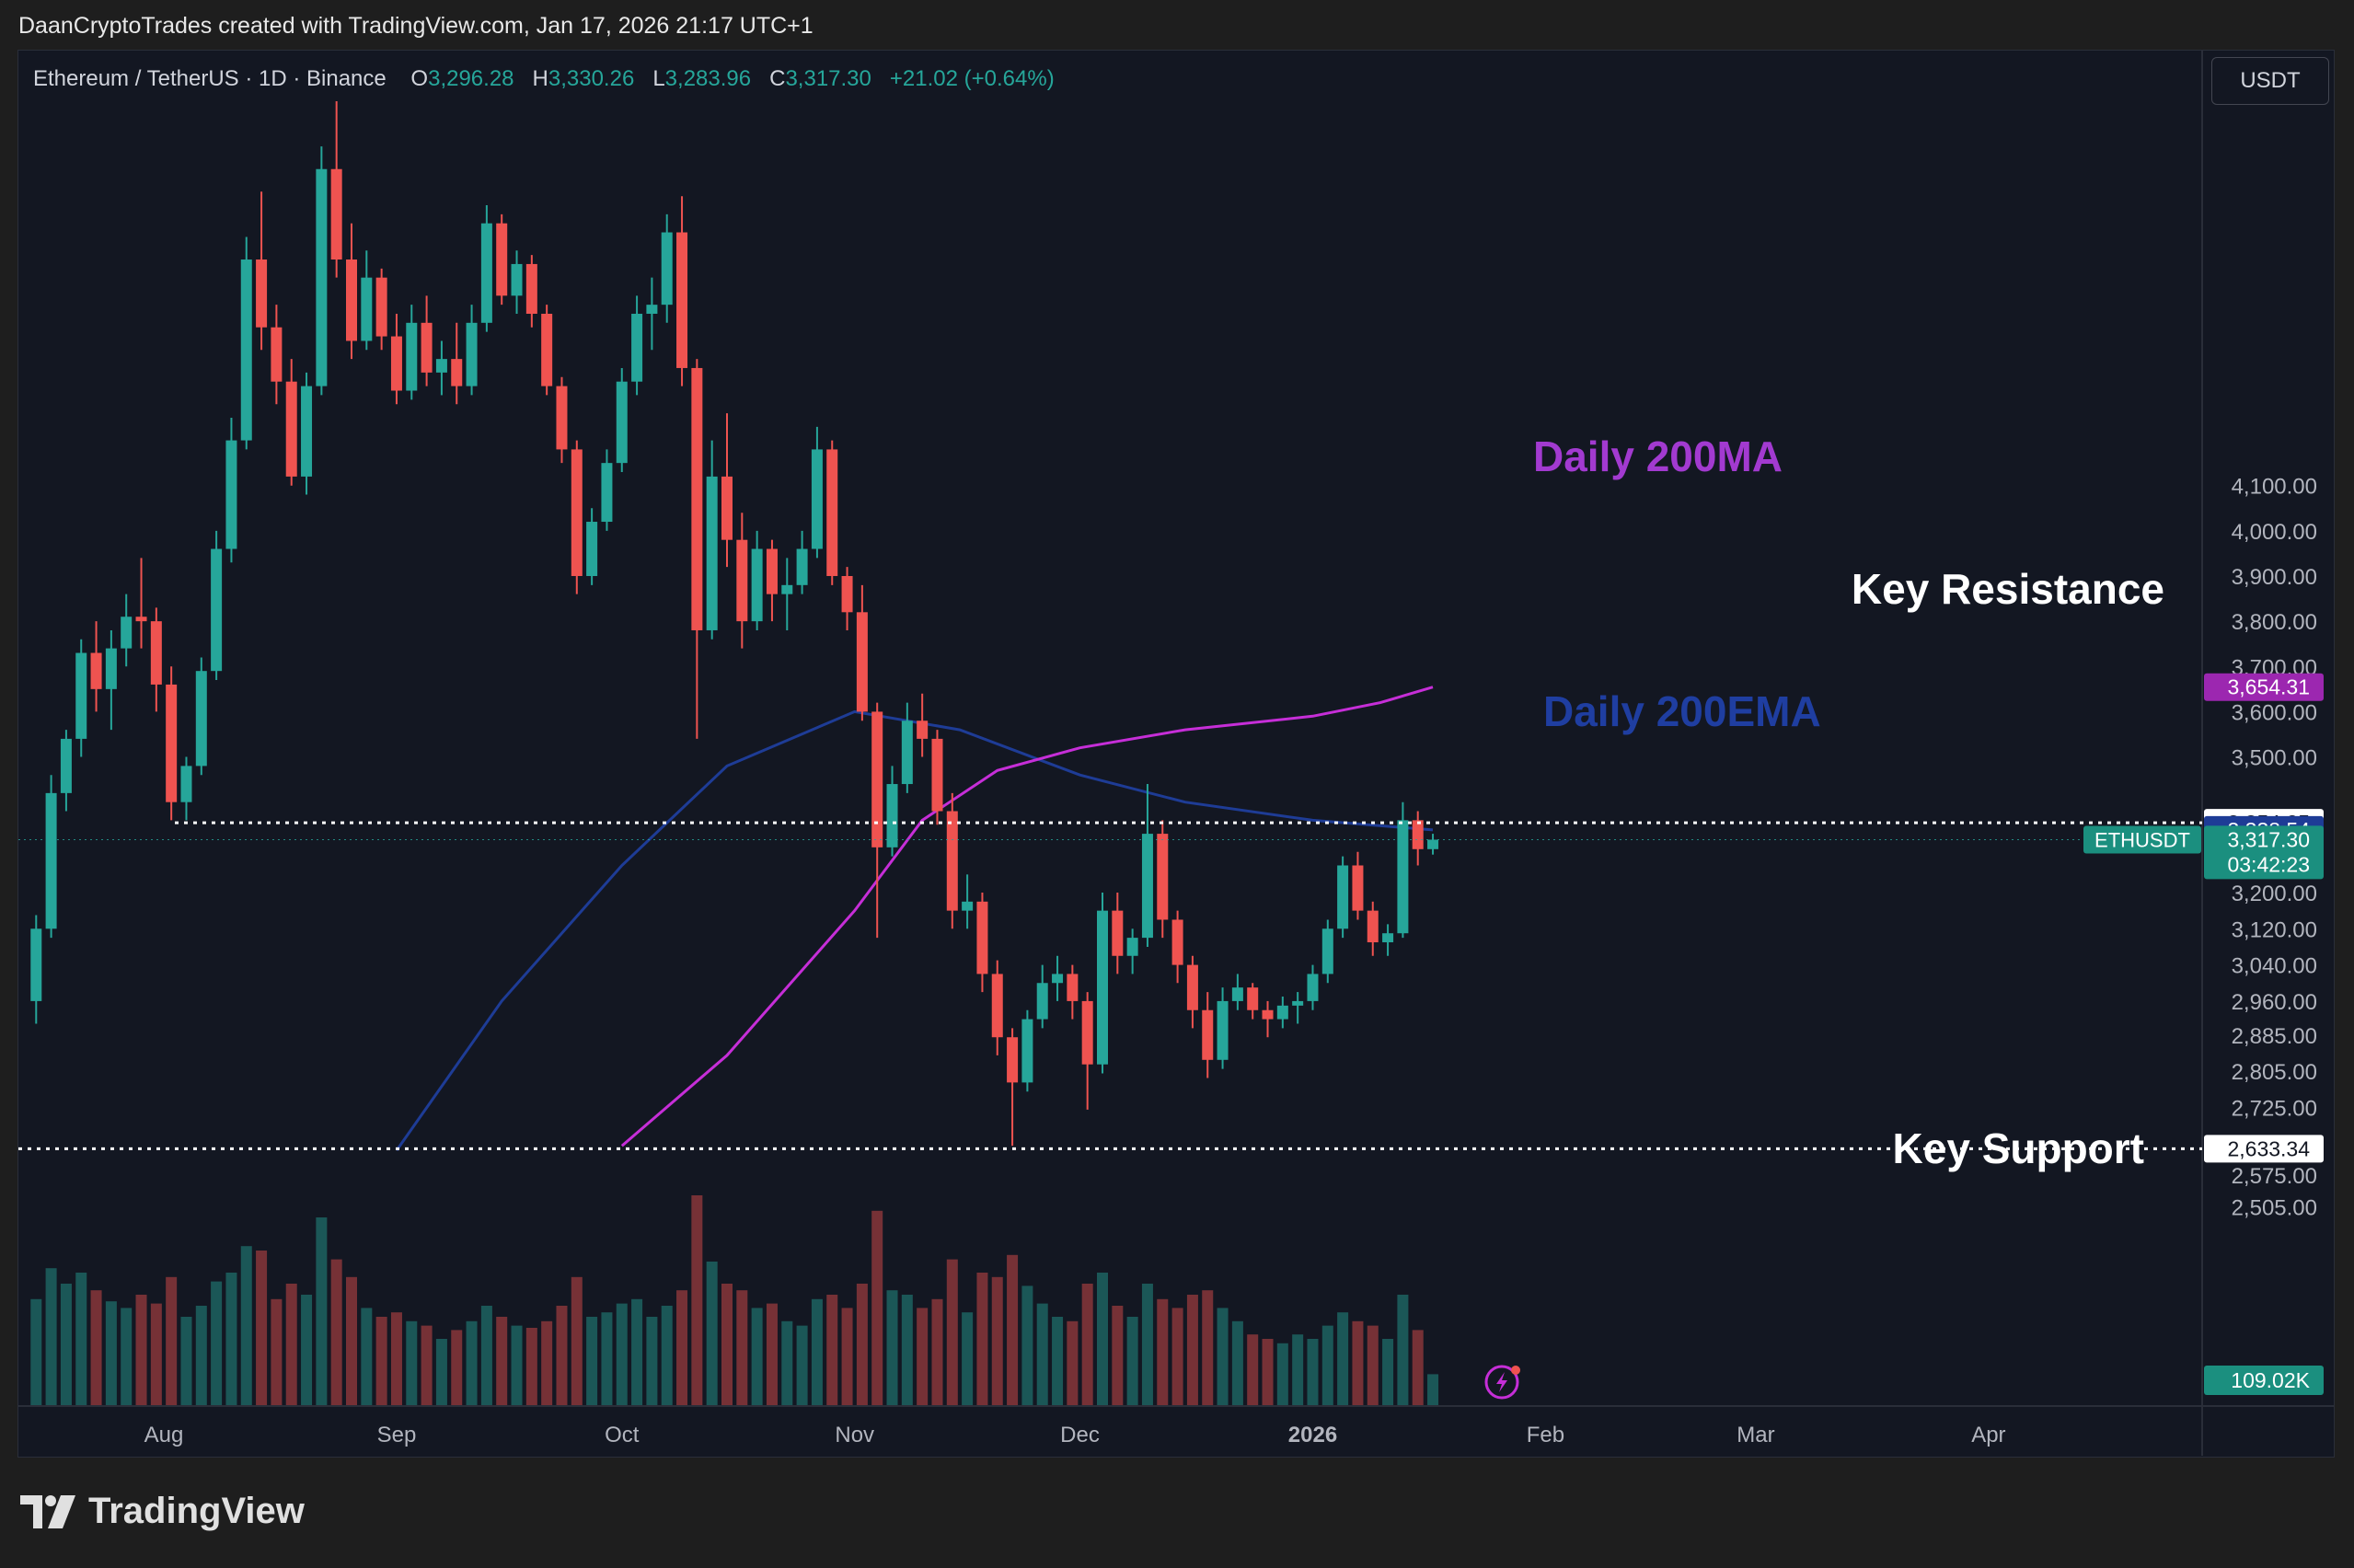 The image size is (2354, 1568). What do you see at coordinates (2274, 577) in the screenshot?
I see `price-tick-label: 3,900.00` at bounding box center [2274, 577].